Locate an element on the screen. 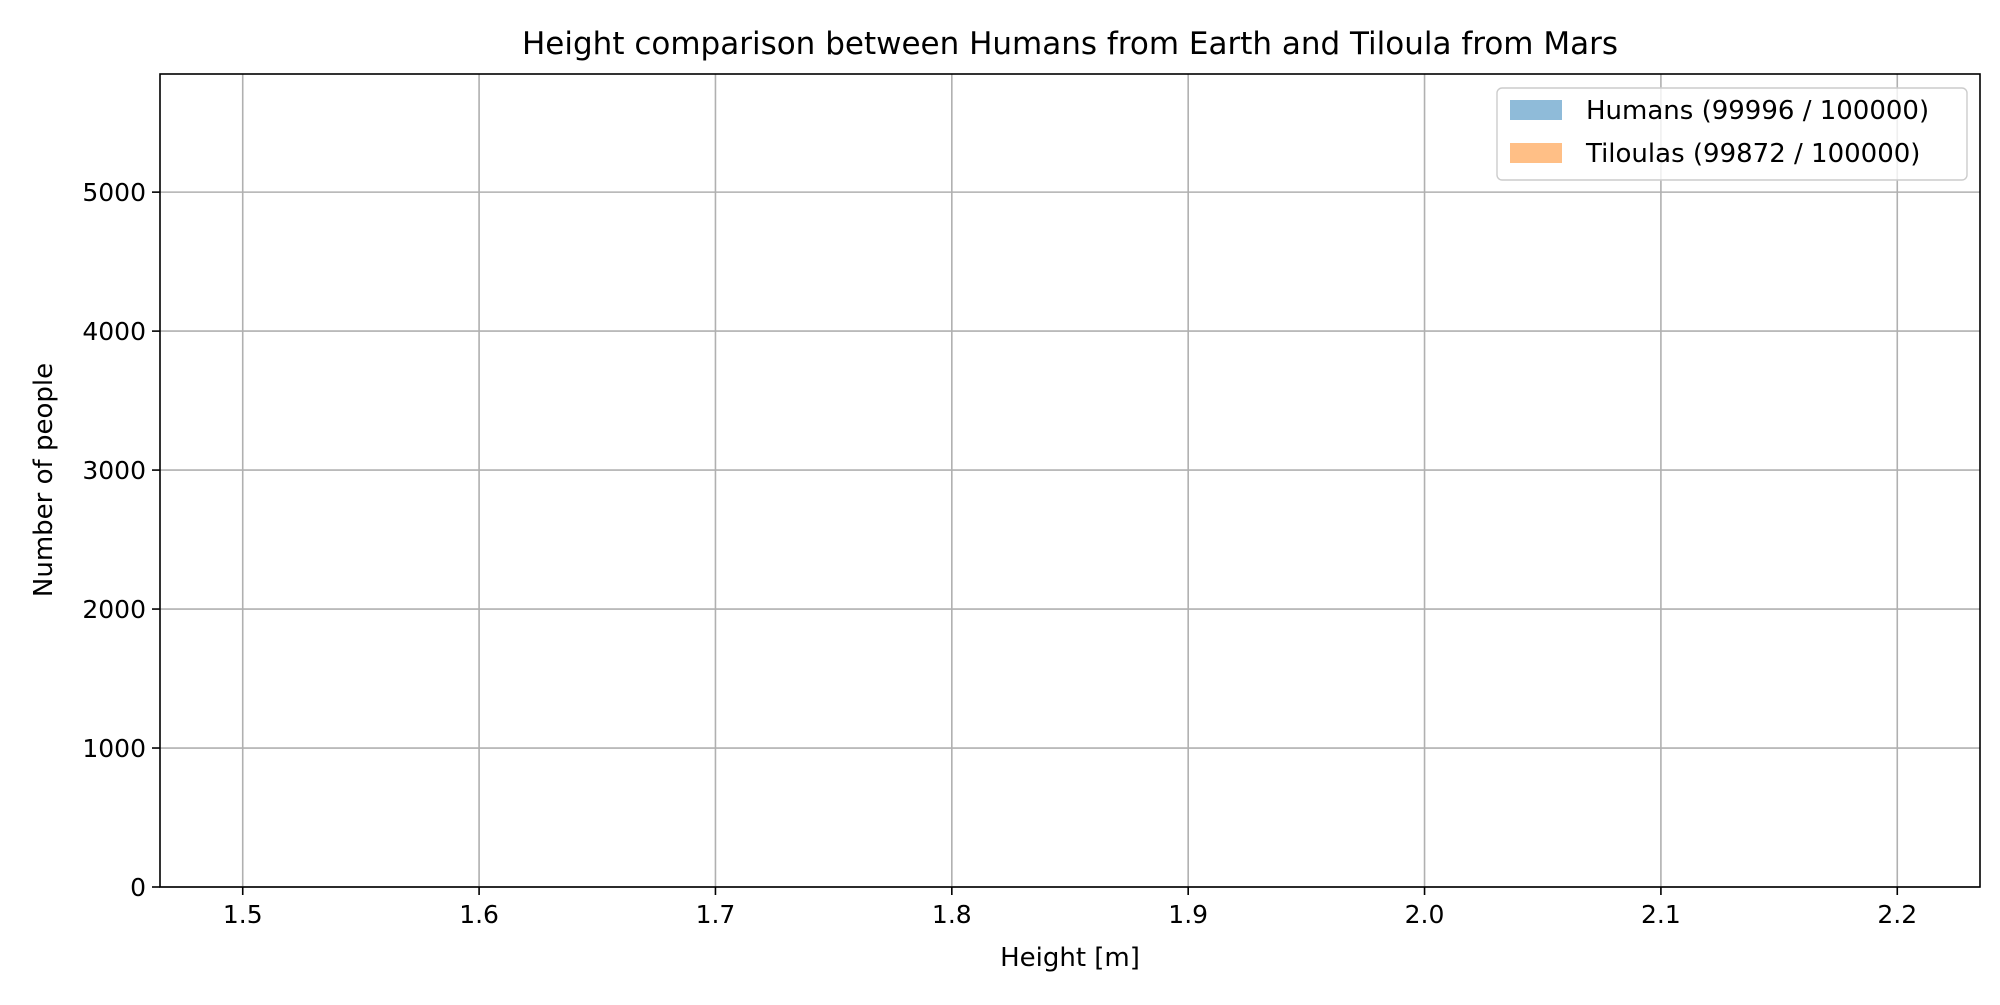 Image resolution: width=2000 pixels, height=1005 pixels. y-axis-label: Number of people is located at coordinates (44, 480).